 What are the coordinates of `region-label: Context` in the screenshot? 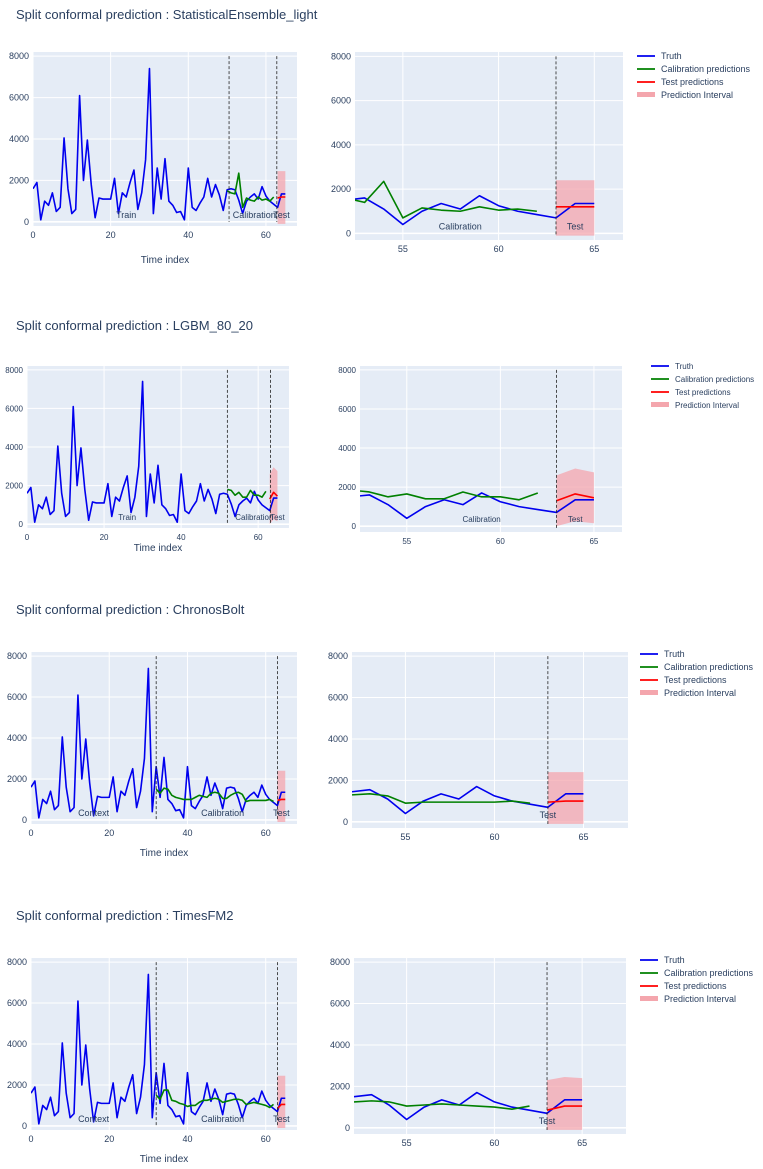 It's located at (94, 1119).